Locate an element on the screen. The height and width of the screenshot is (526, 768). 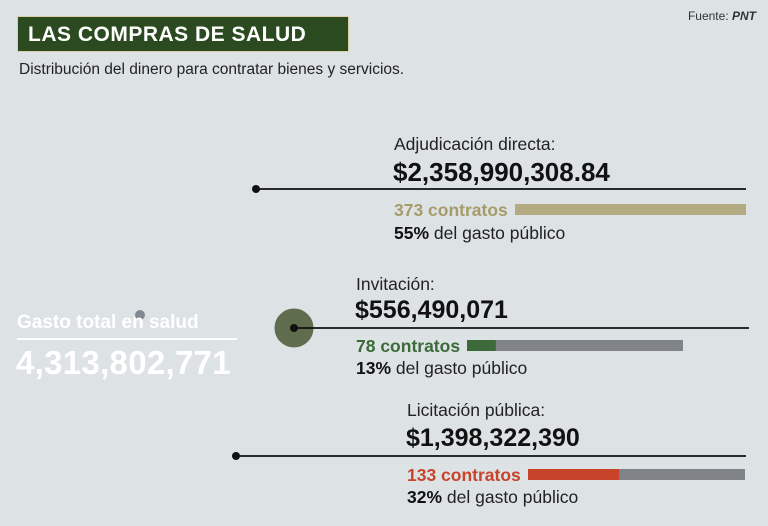
total-label: Gasto total en salud is located at coordinates (108, 322).